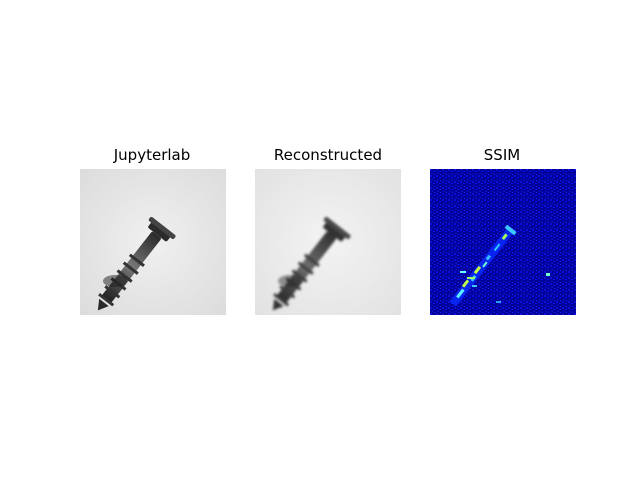 Image resolution: width=640 pixels, height=480 pixels. I want to click on reconstructed-image, so click(328, 242).